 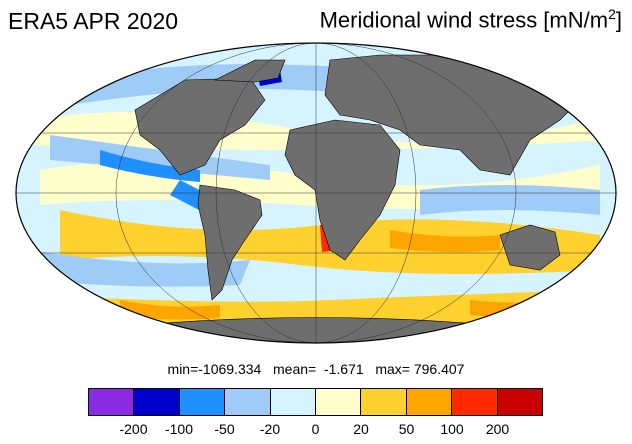 I want to click on colorbar-tick-label: 0, so click(x=315, y=429).